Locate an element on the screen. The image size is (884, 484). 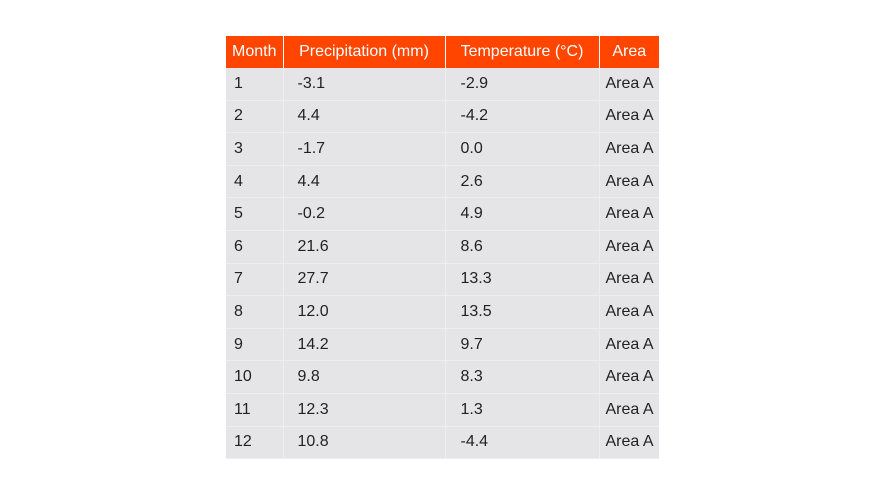
month-cell: 11 is located at coordinates (255, 410).